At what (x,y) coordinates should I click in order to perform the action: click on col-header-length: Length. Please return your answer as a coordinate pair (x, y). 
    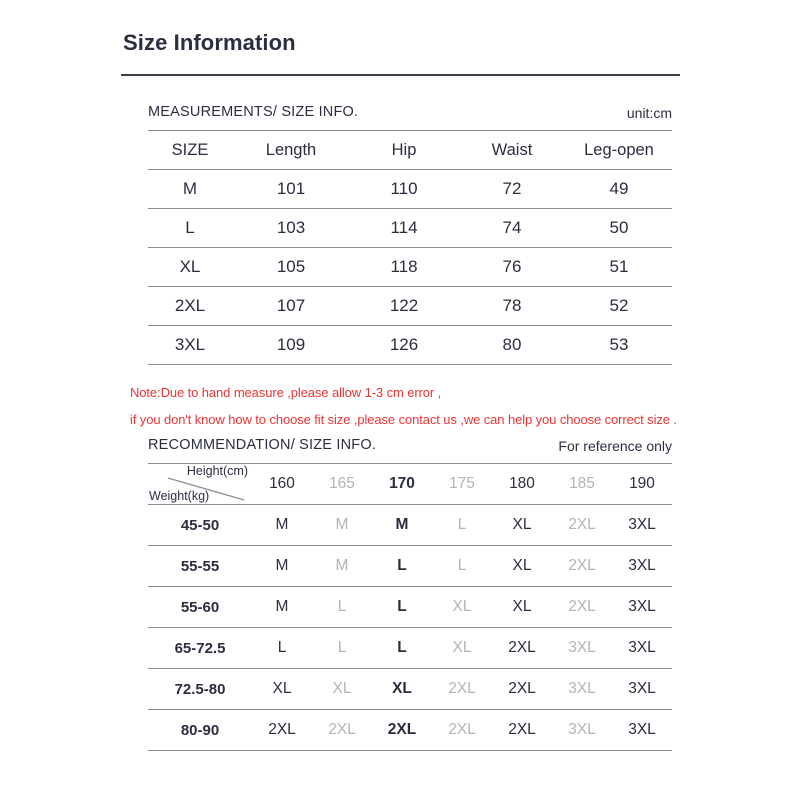
    Looking at the image, I should click on (291, 150).